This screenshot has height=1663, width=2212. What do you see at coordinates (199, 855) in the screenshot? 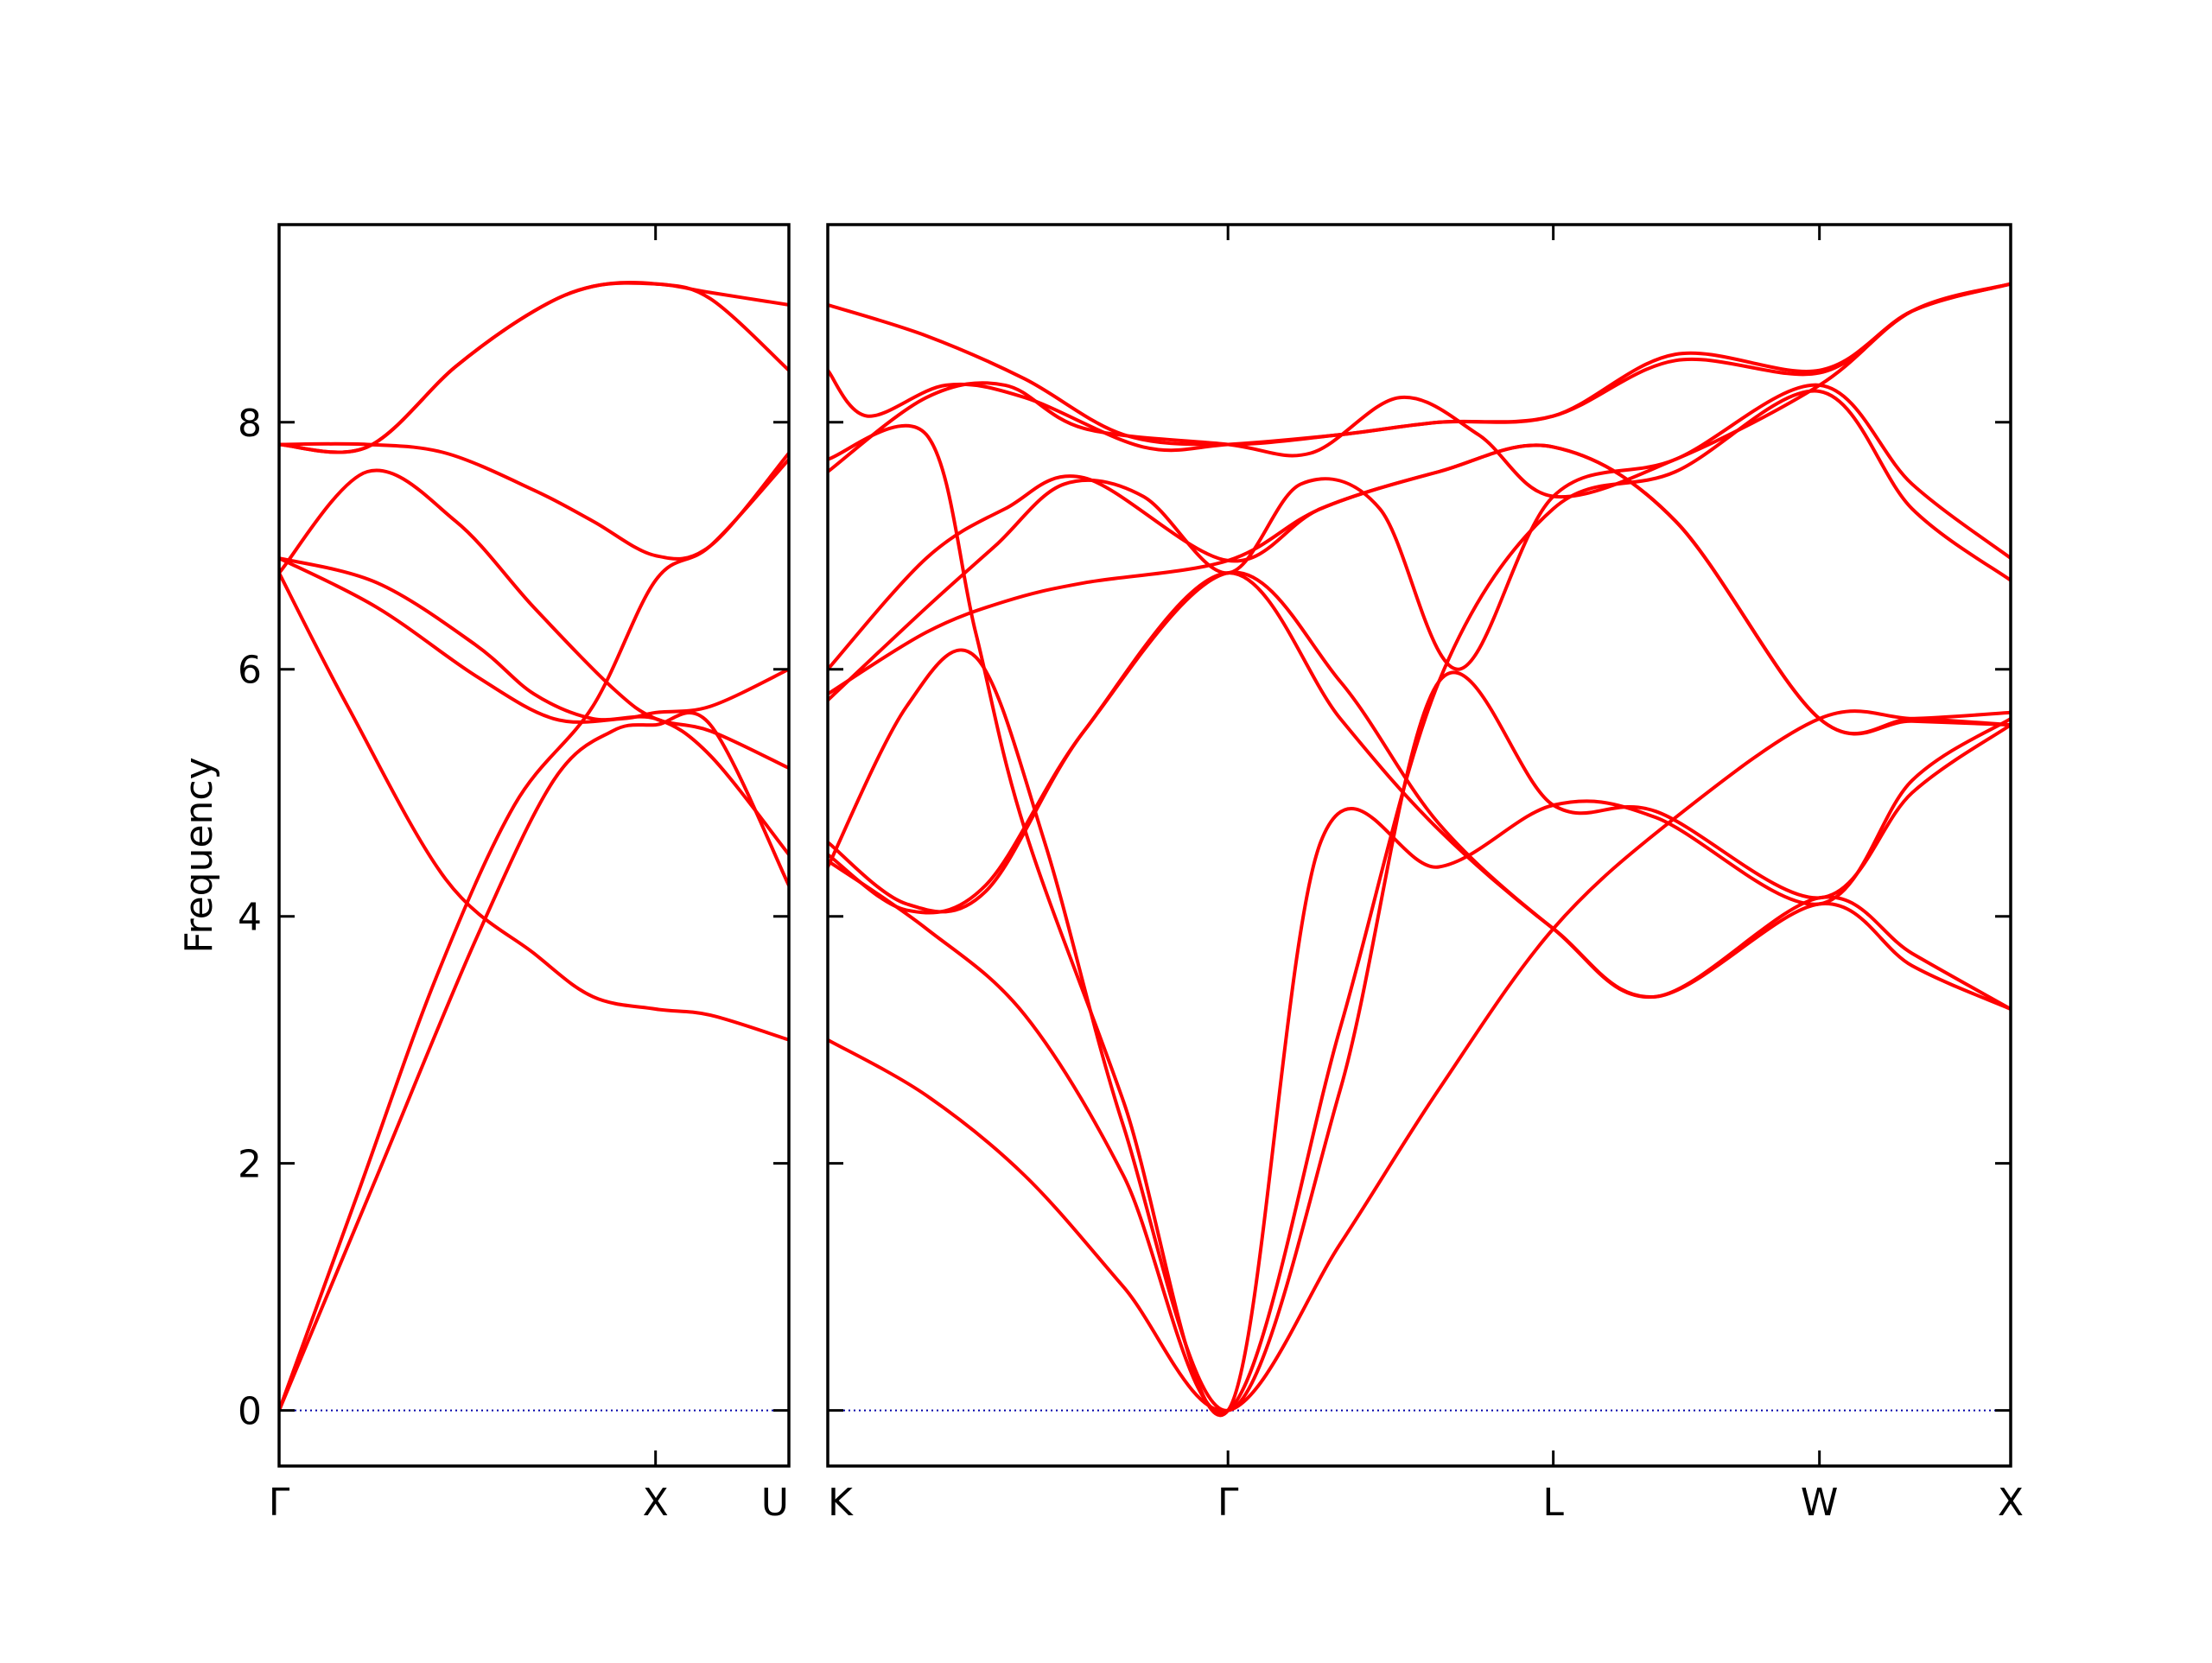
I see `y-axis-label: Frequency` at bounding box center [199, 855].